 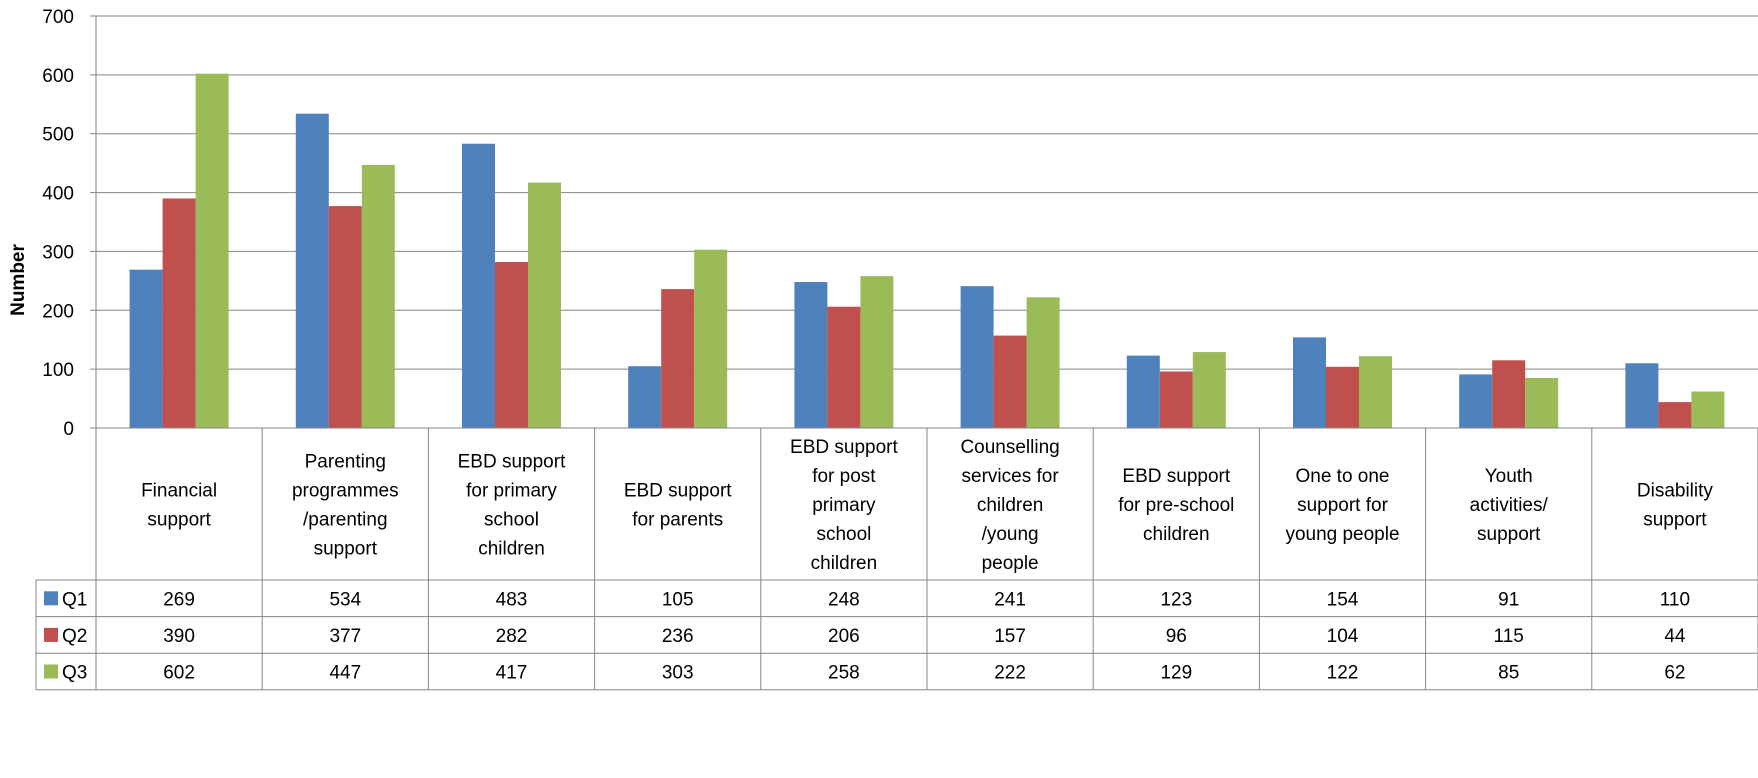 What do you see at coordinates (1343, 599) in the screenshot?
I see `data-label: 154` at bounding box center [1343, 599].